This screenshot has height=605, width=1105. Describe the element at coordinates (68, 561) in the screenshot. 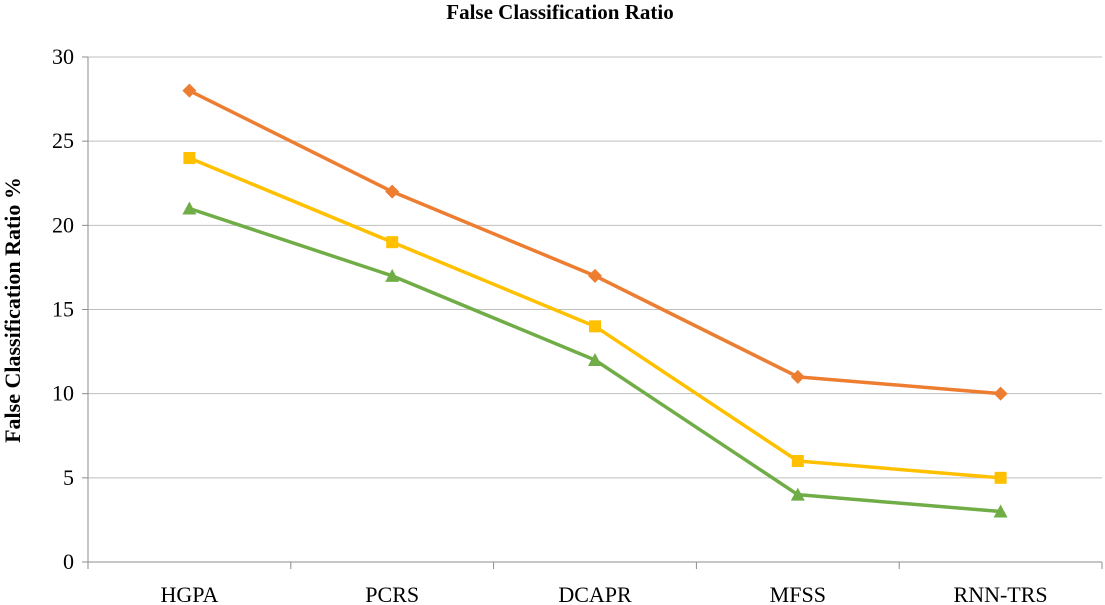

I see `y-tick-label: 0` at that location.